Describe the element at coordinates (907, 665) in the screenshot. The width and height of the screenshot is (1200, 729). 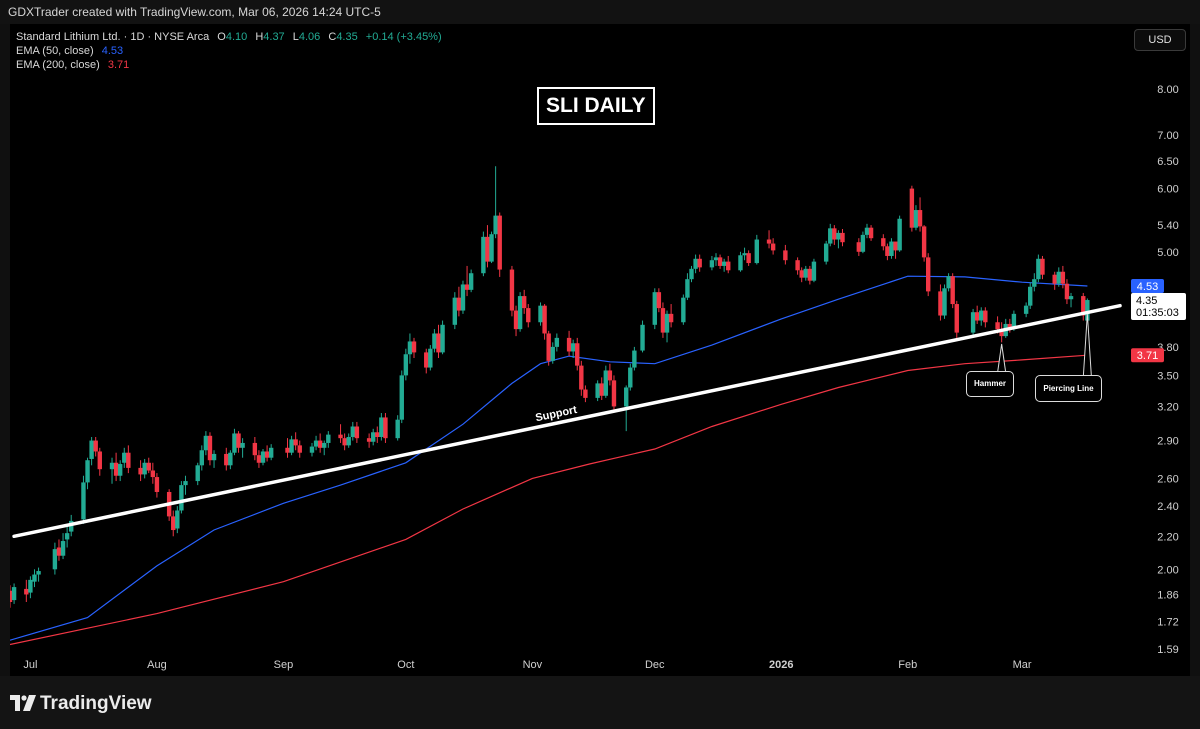
I see `time-tick-label: Feb` at that location.